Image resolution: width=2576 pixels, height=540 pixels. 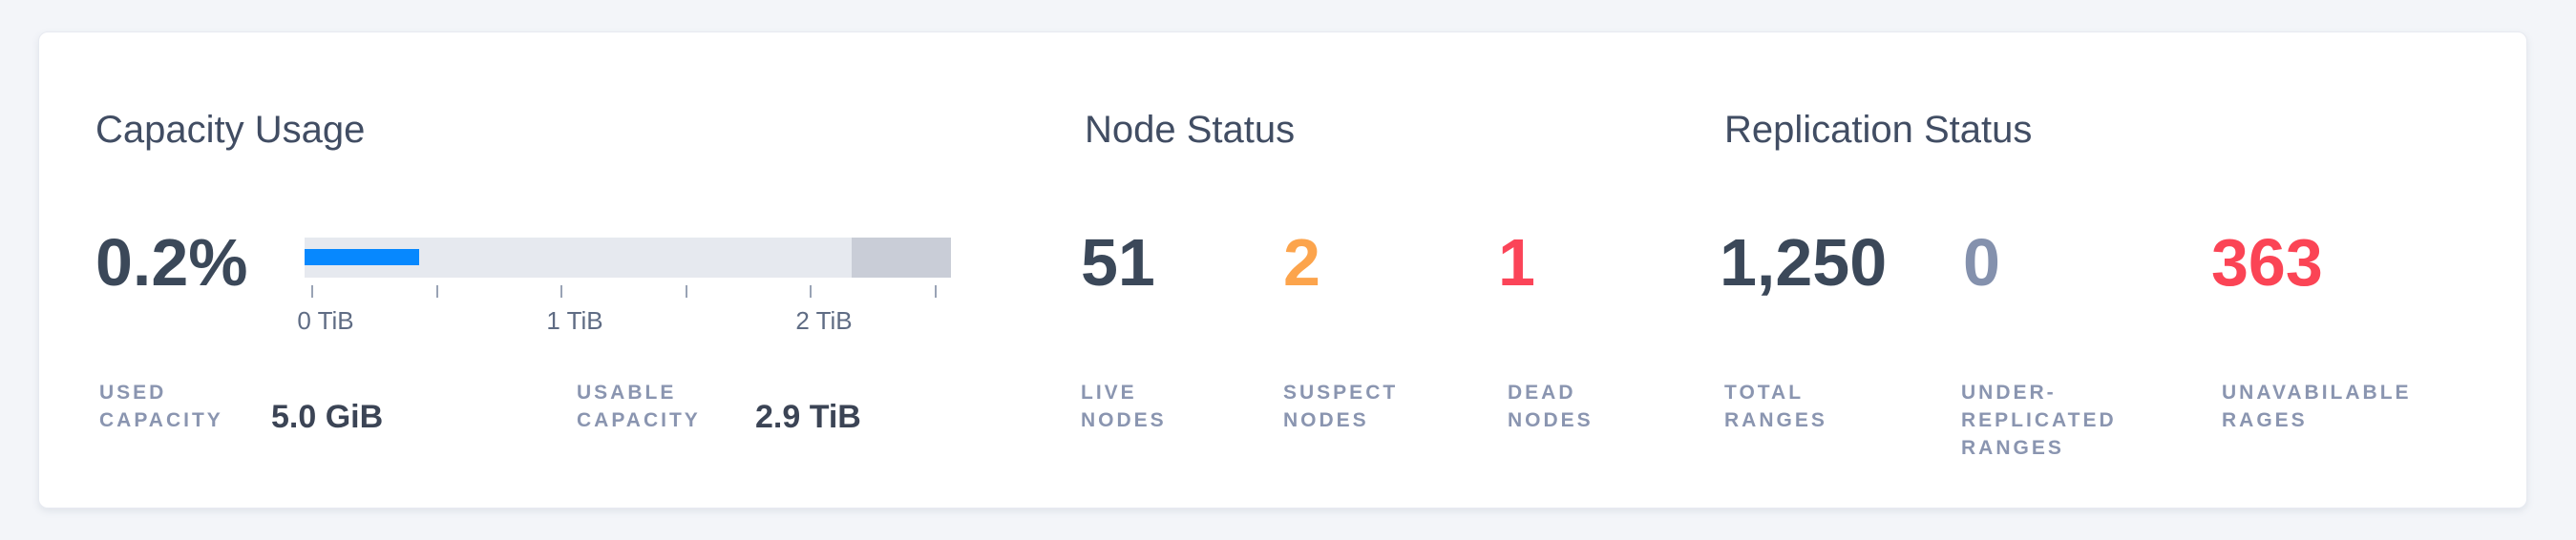 I want to click on used-capacity-label: USED CAPACITY, so click(x=161, y=406).